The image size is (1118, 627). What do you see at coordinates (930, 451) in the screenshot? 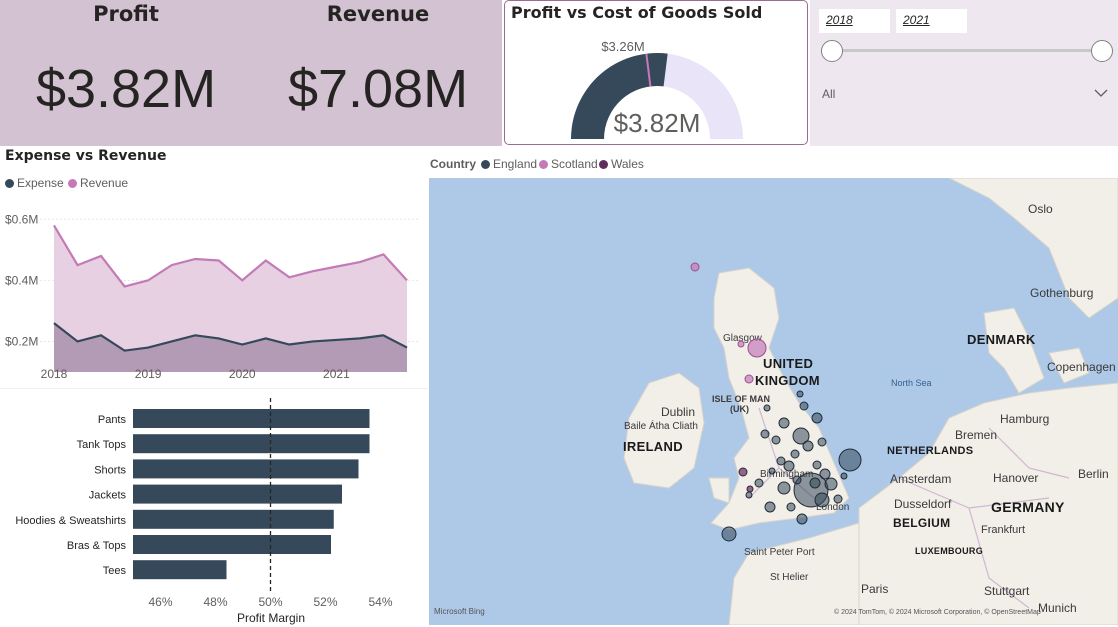
I see `map-label-netherlands: NETHERLANDS` at bounding box center [930, 451].